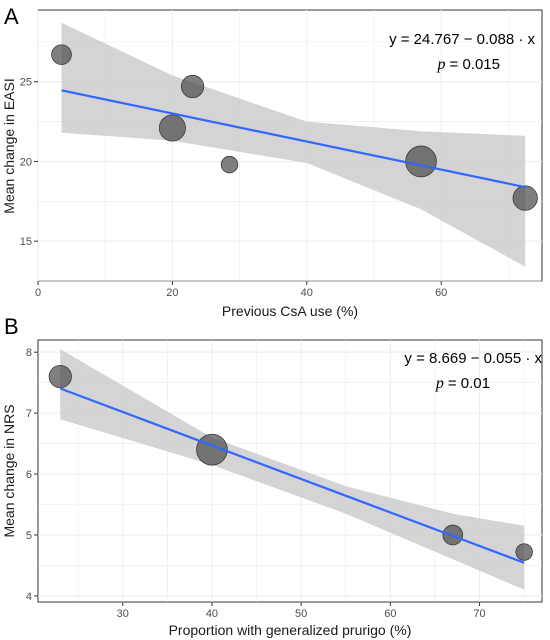  What do you see at coordinates (29, 597) in the screenshot?
I see `y-tick-label: 4` at bounding box center [29, 597].